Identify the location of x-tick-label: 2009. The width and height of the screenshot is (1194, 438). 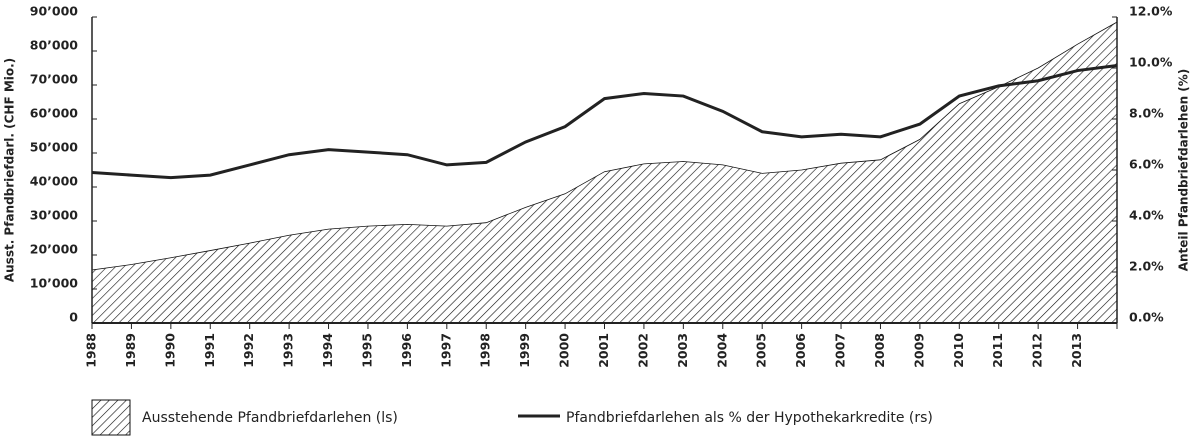
(918, 350).